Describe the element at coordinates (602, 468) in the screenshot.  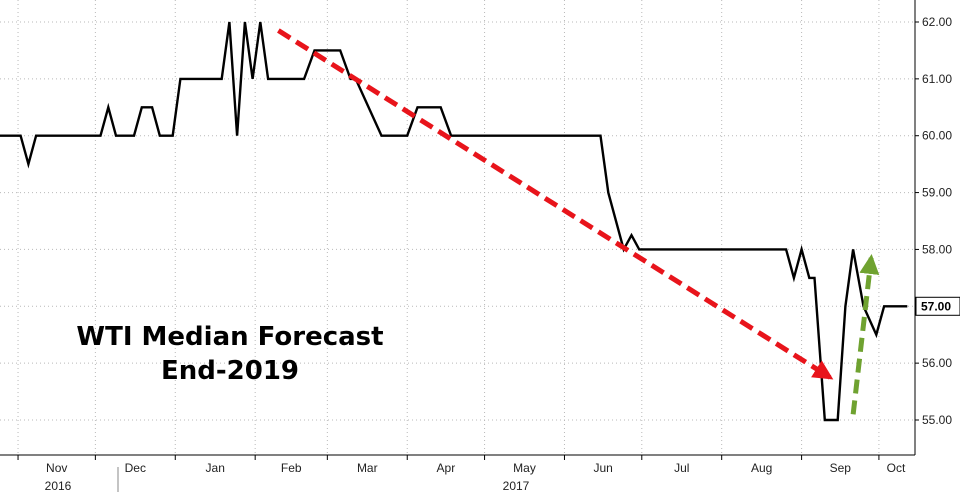
I see `x-month-label: Jun` at that location.